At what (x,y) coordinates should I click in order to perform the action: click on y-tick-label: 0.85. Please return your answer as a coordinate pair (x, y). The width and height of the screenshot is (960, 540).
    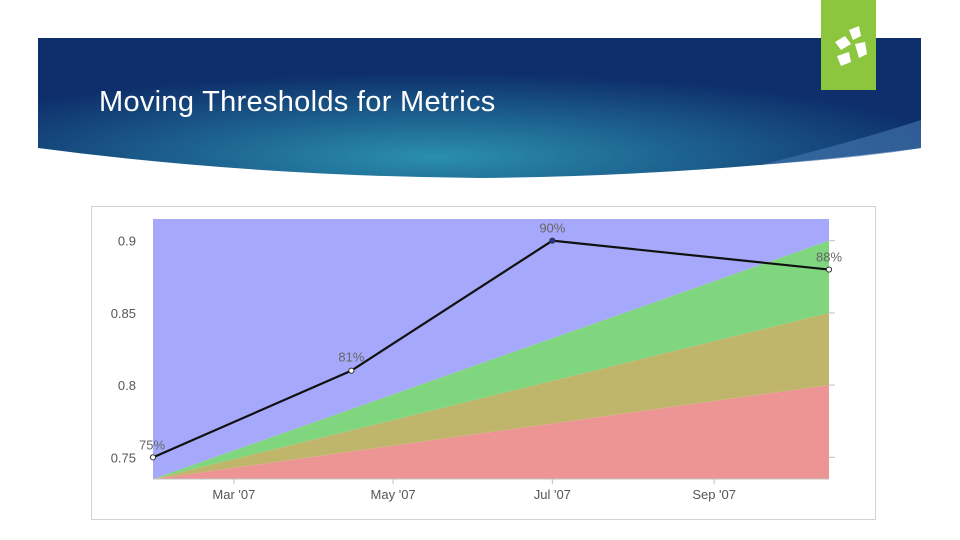
    Looking at the image, I should click on (123, 313).